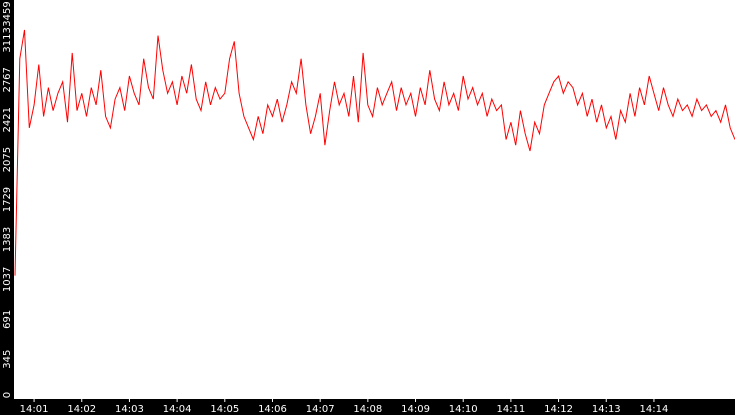 The height and width of the screenshot is (419, 735). What do you see at coordinates (654, 409) in the screenshot?
I see `x-tick-label: 14:14` at bounding box center [654, 409].